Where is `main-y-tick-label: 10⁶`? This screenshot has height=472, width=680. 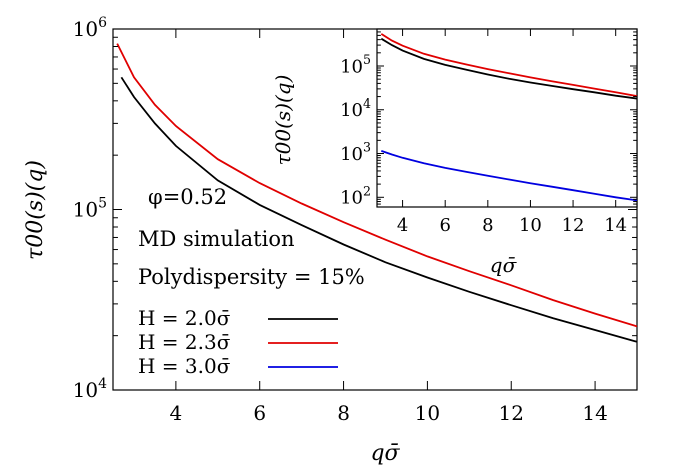
main-y-tick-label: 10⁶ is located at coordinates (90, 28).